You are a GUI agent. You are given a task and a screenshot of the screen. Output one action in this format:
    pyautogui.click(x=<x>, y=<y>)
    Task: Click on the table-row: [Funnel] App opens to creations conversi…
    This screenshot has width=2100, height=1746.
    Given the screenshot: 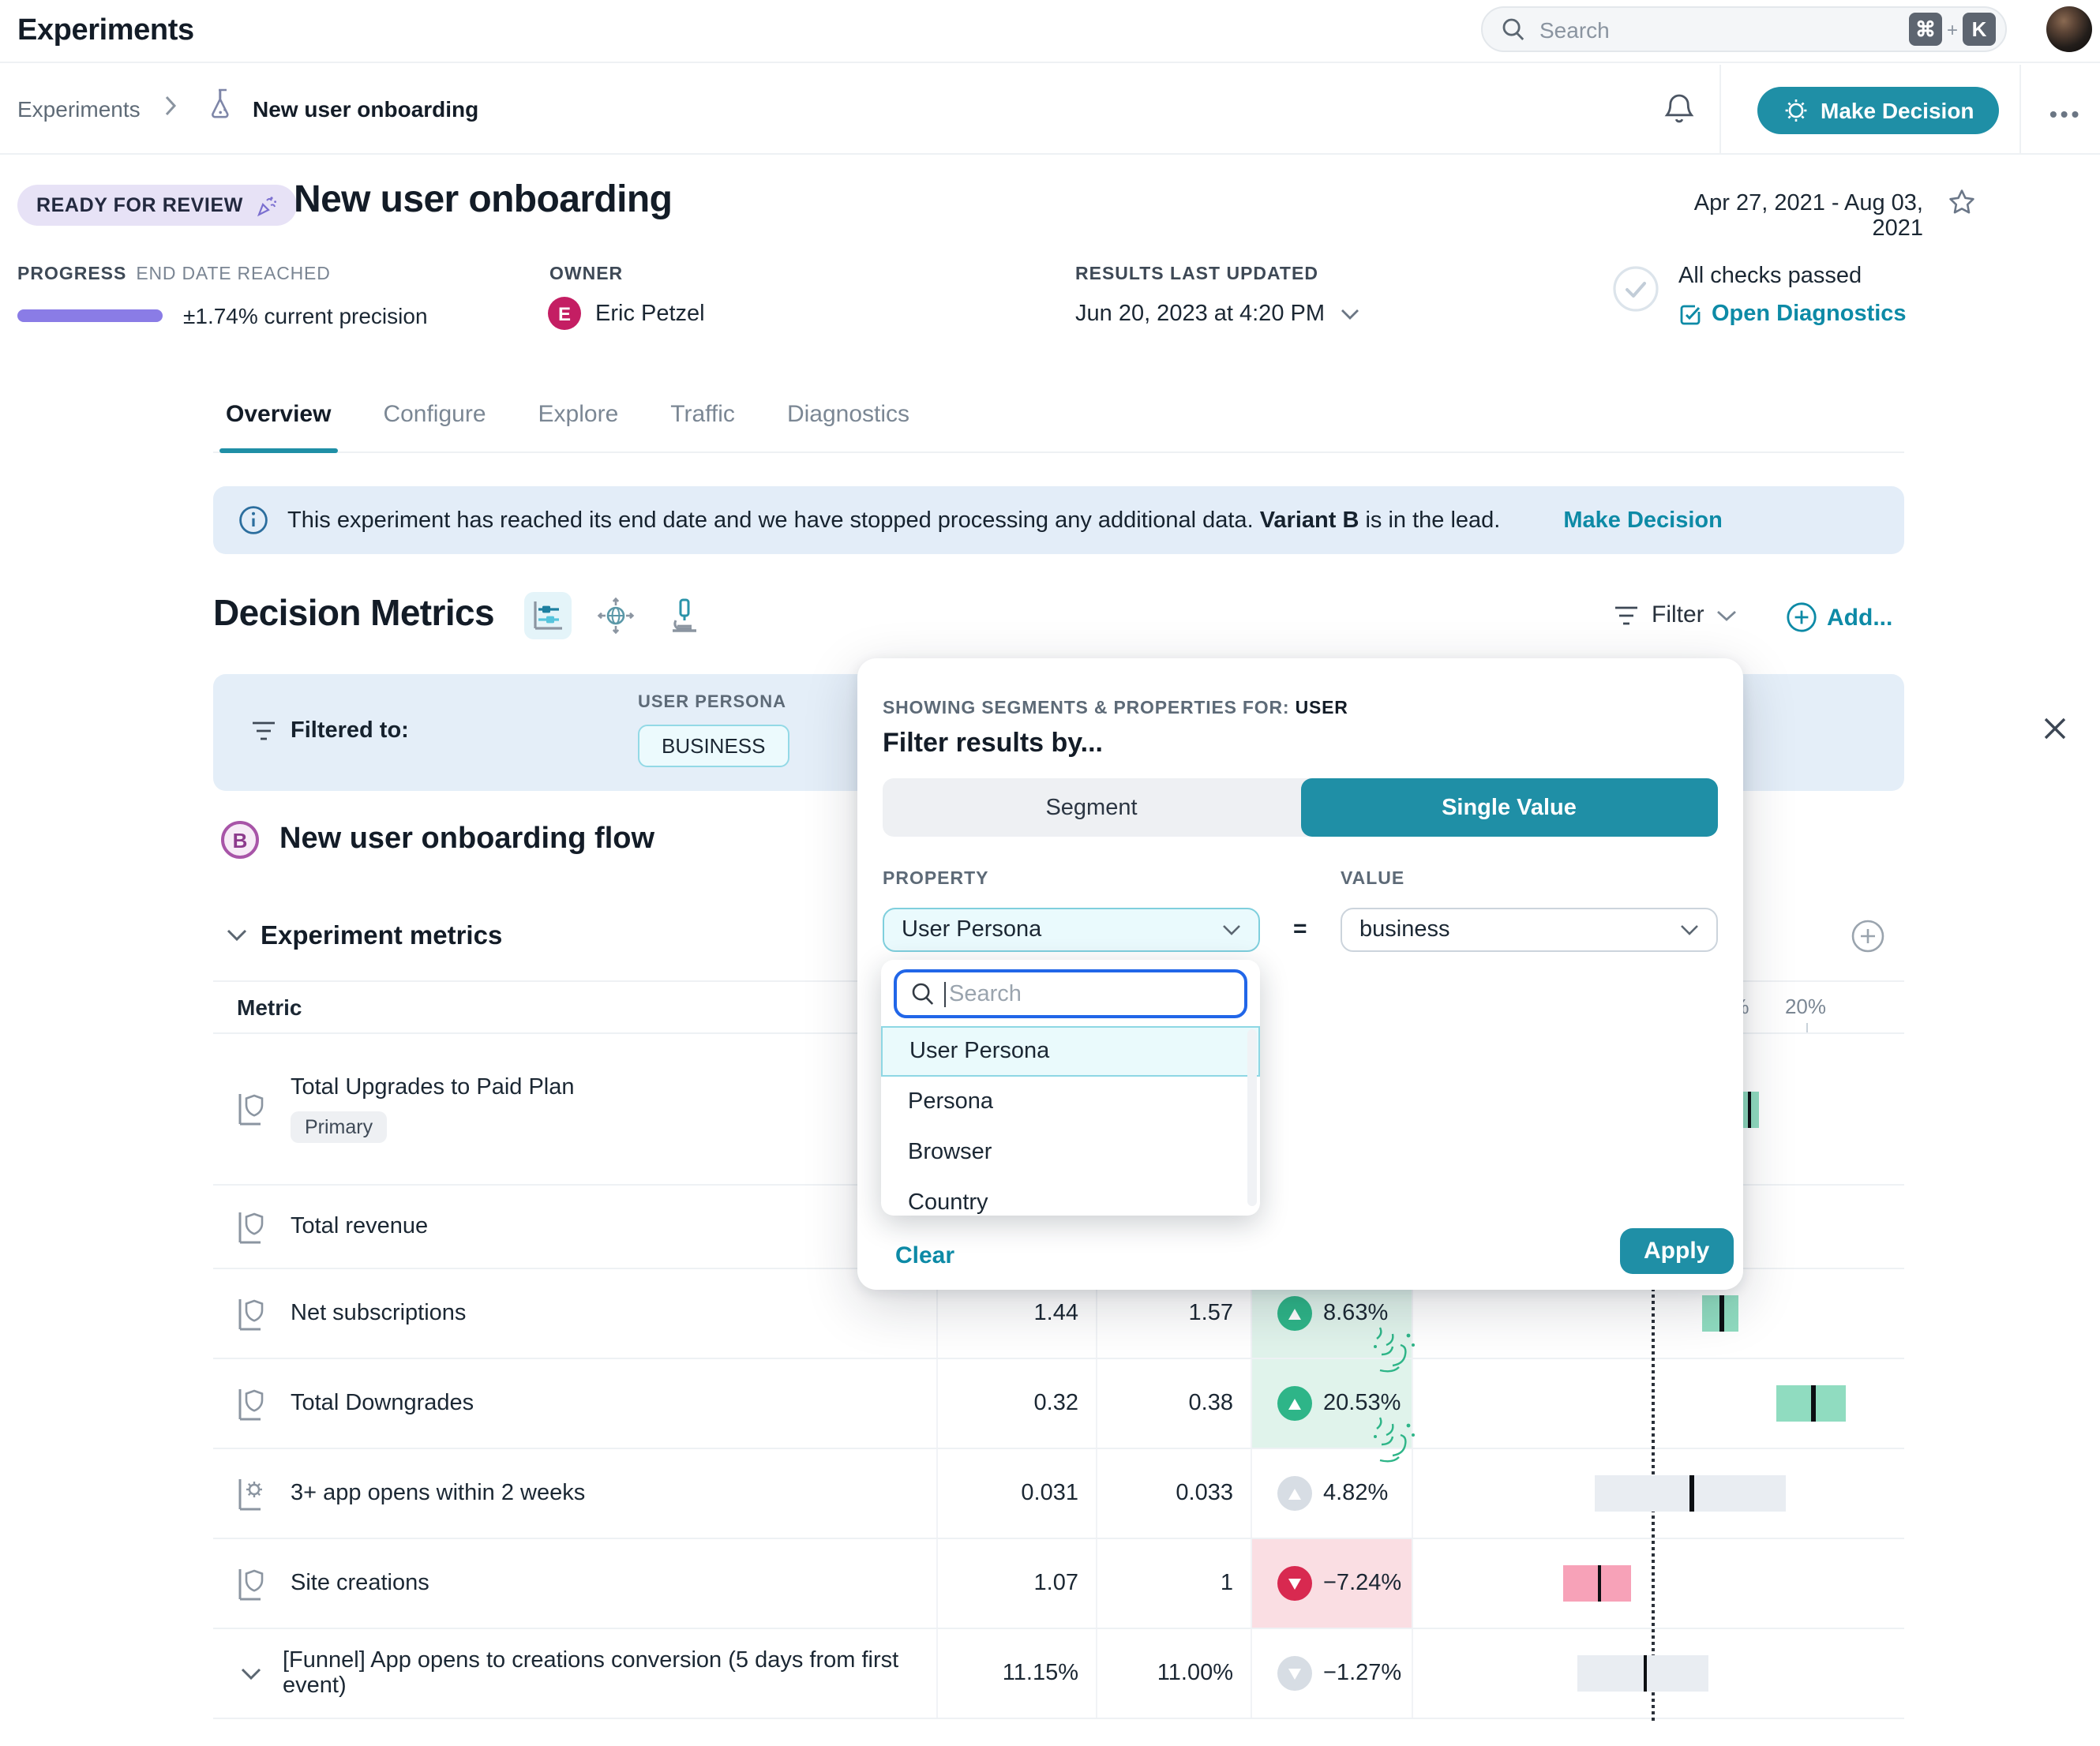 What is the action you would take?
    pyautogui.click(x=1058, y=1674)
    